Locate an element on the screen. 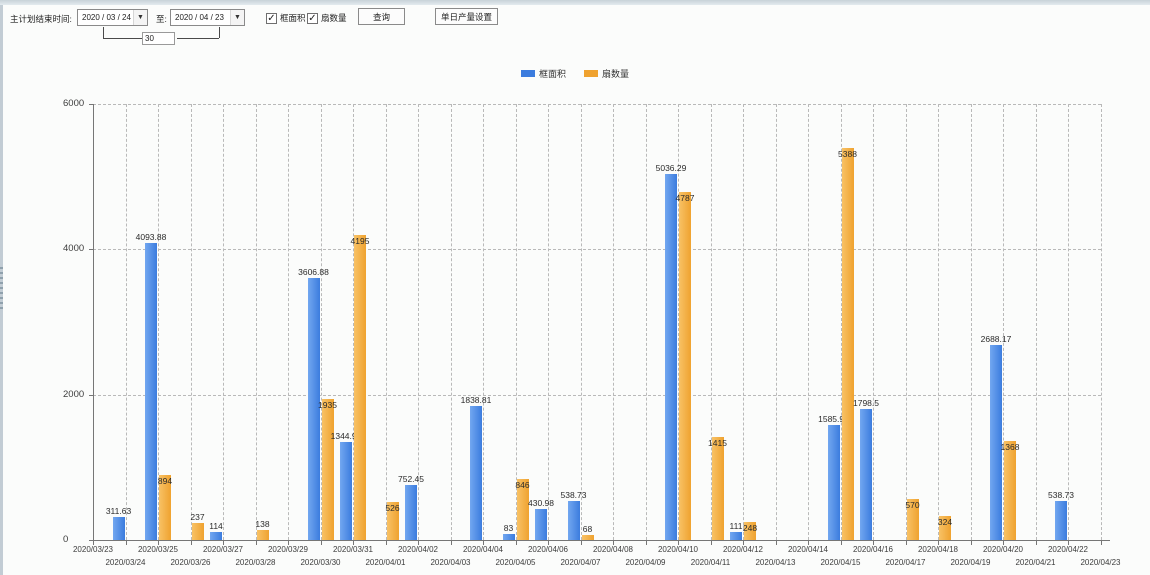 The image size is (1150, 575). x-axis-label: 2020/04/12 is located at coordinates (743, 549).